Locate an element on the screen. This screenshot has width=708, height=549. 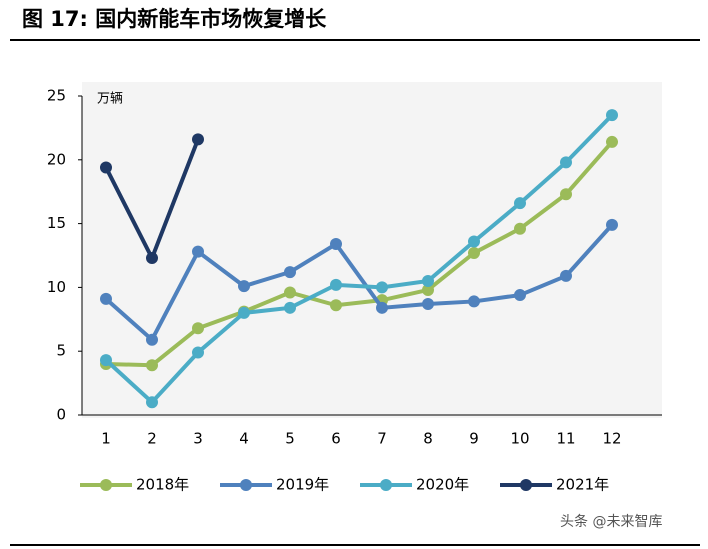
legend-label: 2019年 is located at coordinates (302, 485).